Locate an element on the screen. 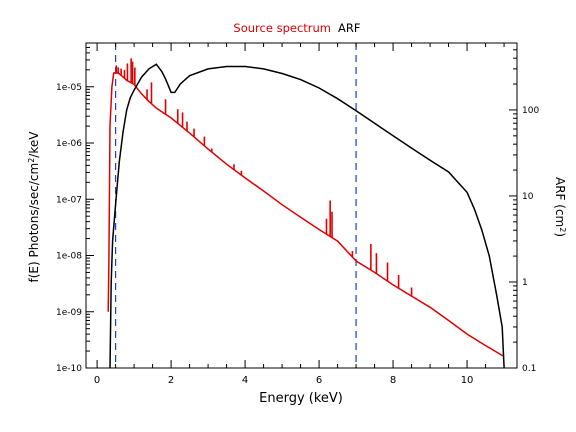 This screenshot has height=432, width=576. y-left-tick-label: 1e-10 is located at coordinates (69, 369).